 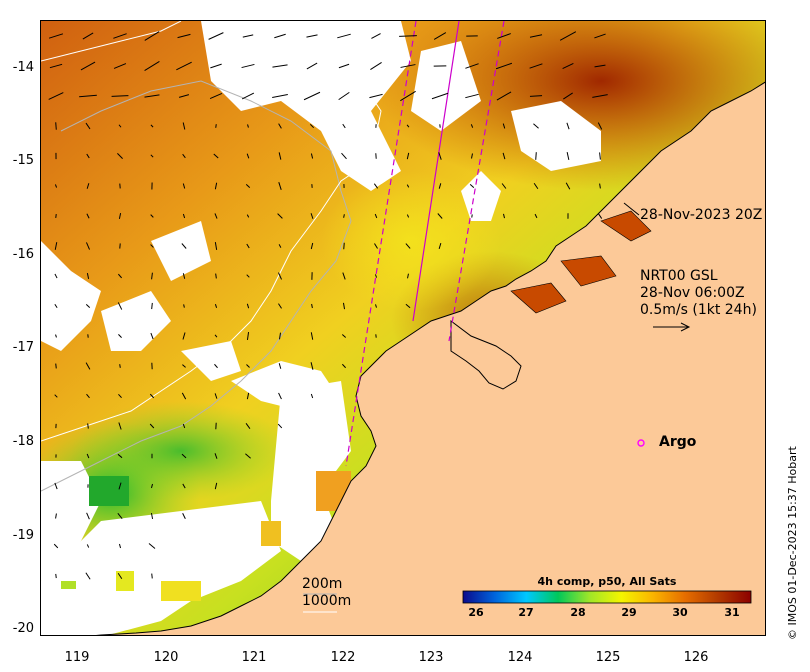 What do you see at coordinates (77, 657) in the screenshot?
I see `x-tick-label: 119` at bounding box center [77, 657].